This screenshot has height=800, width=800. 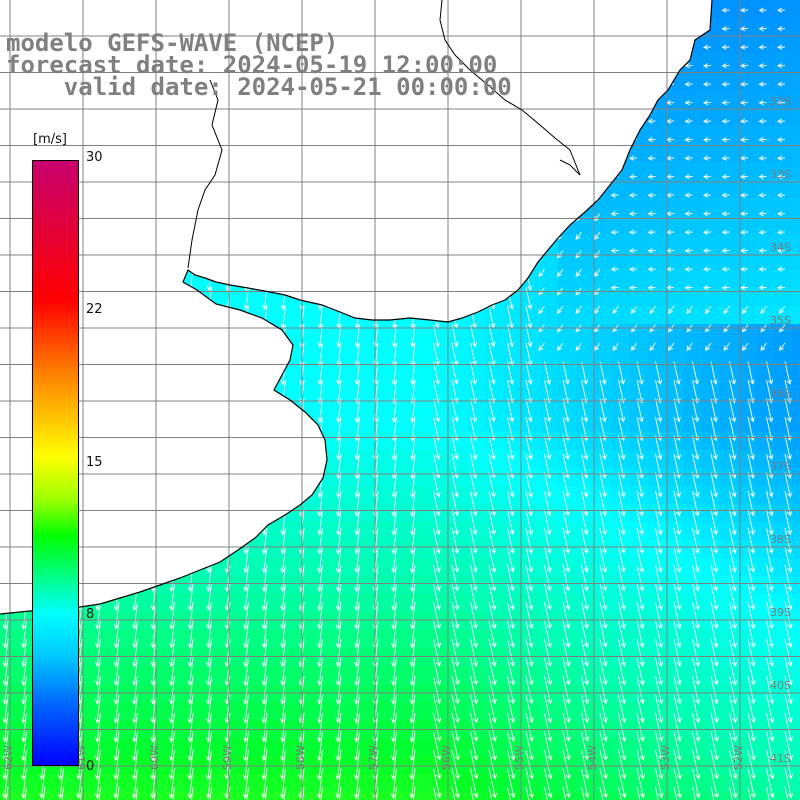 I want to click on lat-label: 39S, so click(x=780, y=612).